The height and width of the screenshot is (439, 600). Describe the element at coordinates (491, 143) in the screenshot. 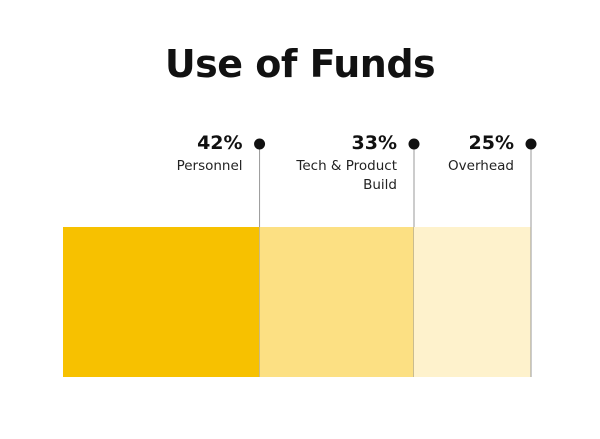

I see `value-label-3: 25%` at that location.